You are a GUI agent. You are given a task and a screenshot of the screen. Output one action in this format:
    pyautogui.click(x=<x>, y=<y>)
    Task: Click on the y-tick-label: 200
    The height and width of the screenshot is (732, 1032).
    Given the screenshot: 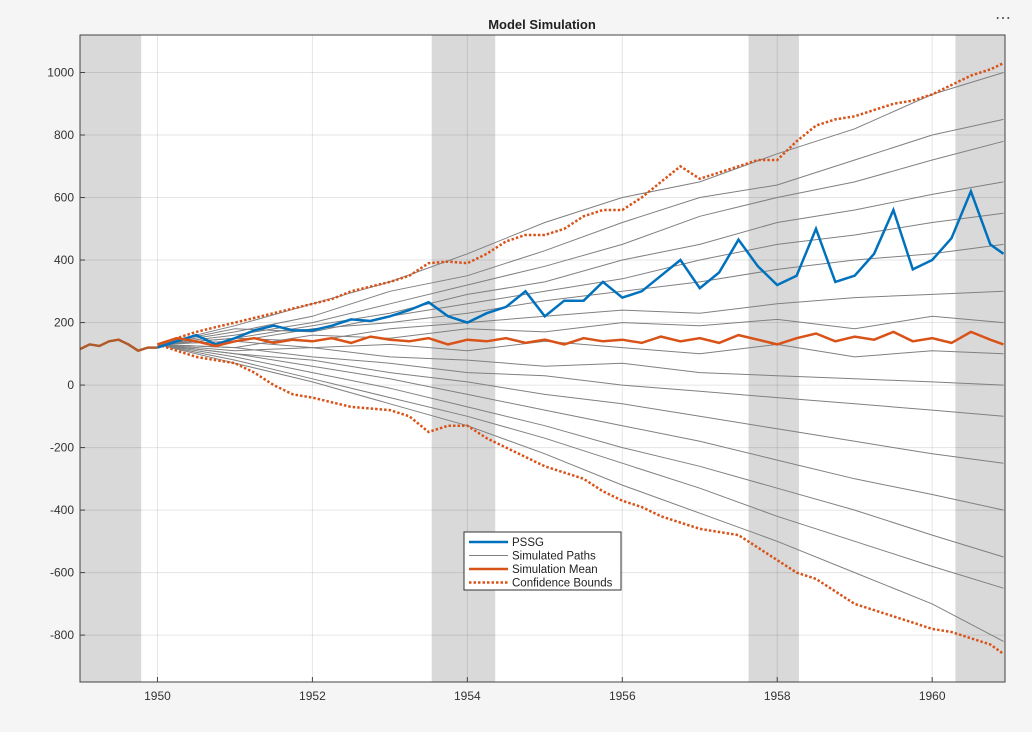 What is the action you would take?
    pyautogui.click(x=64, y=323)
    